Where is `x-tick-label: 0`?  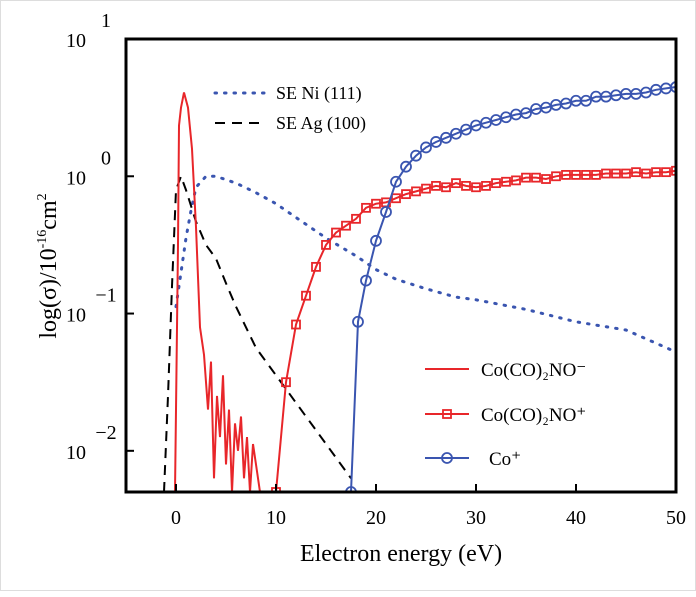
x-tick-label: 0 is located at coordinates (176, 518).